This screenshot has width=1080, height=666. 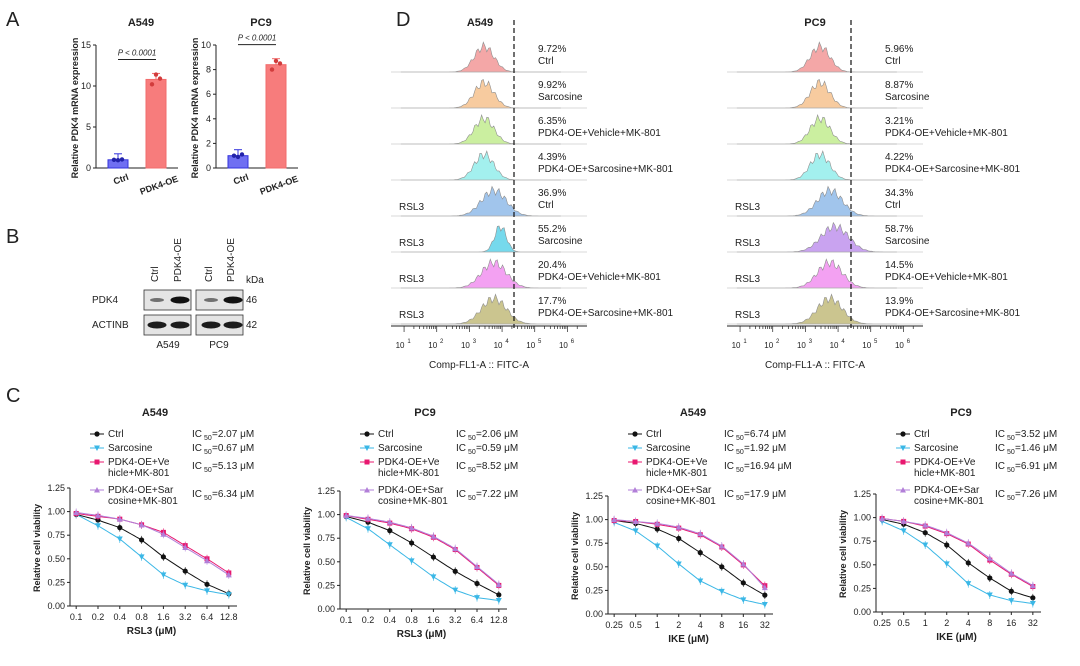 I want to click on flow-panel-title: A549, so click(x=480, y=23).